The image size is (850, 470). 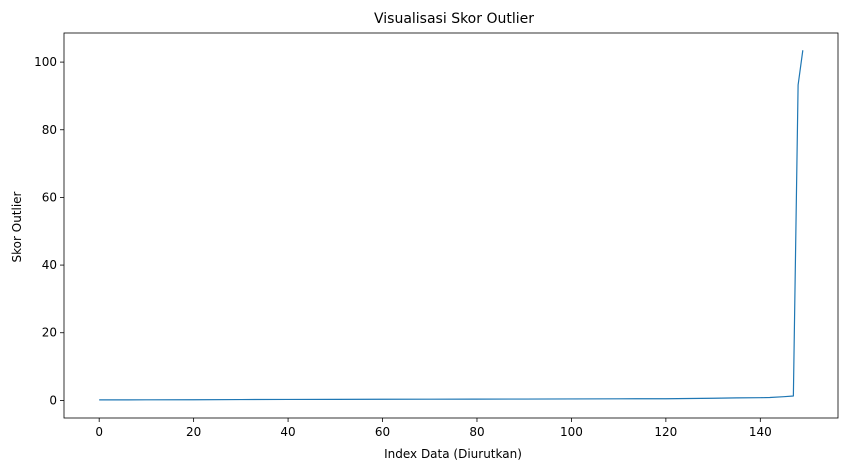 I want to click on chart-title: Visualisasi Skor Outlier, so click(x=454, y=19).